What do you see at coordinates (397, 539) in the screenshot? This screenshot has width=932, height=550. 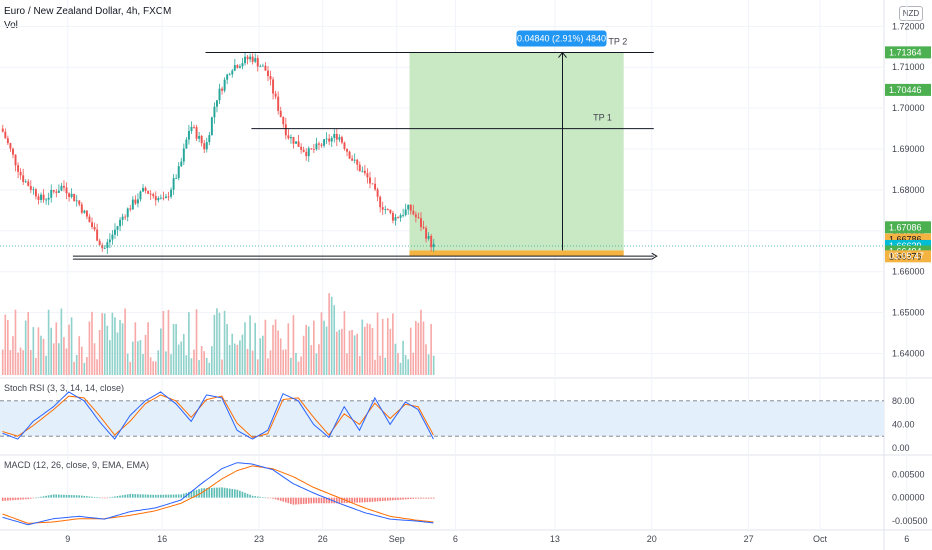 I see `time-tick-label: Sep` at bounding box center [397, 539].